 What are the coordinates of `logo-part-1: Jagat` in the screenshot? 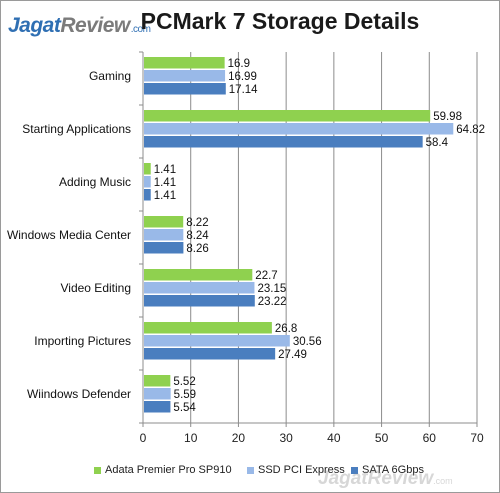 It's located at (34, 25).